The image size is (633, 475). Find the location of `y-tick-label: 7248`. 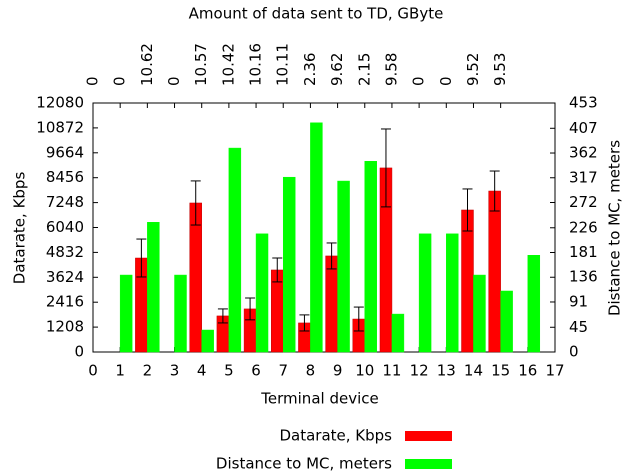

y-tick-label: 7248 is located at coordinates (65, 202).